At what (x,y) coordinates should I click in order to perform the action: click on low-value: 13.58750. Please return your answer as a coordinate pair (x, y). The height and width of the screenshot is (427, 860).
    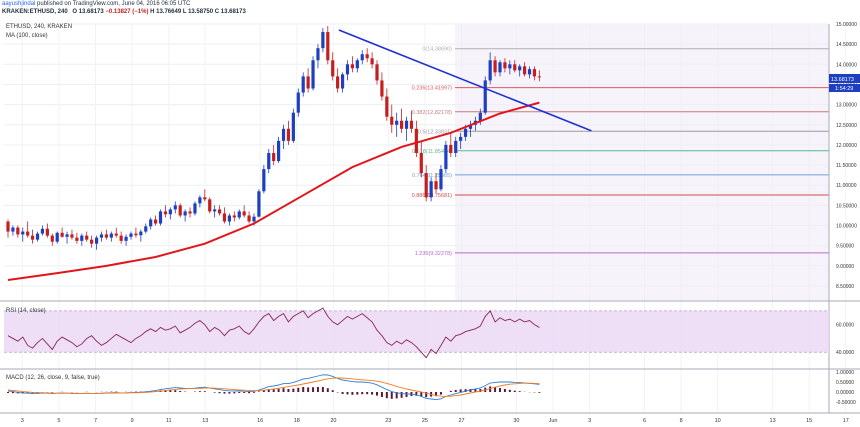
    Looking at the image, I should click on (201, 12).